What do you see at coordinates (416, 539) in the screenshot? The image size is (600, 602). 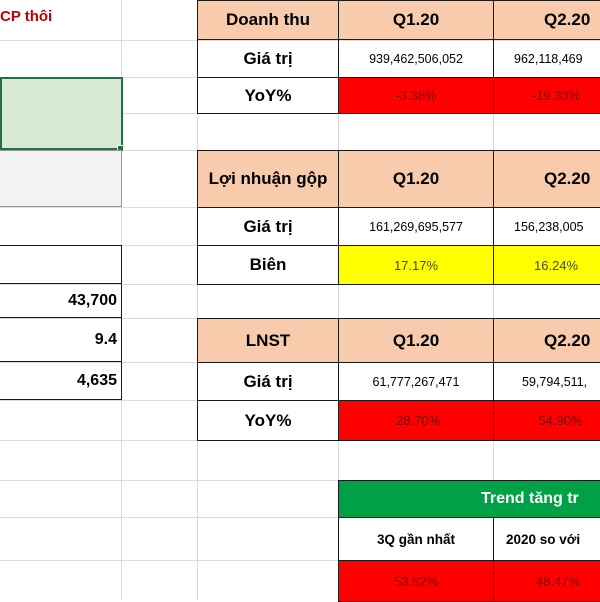 I see `trend-header-3q: 3Q gần nhất` at bounding box center [416, 539].